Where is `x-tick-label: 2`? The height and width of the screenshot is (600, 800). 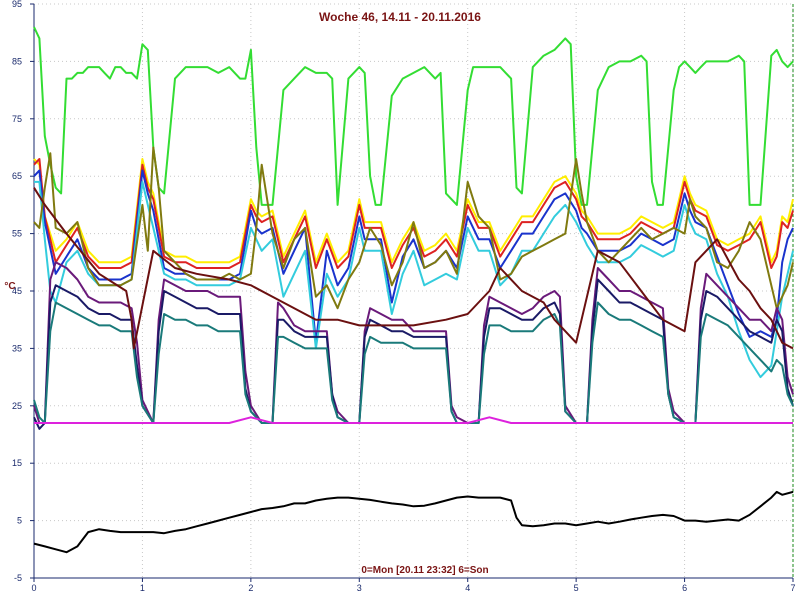
x-tick-label: 2 is located at coordinates (250, 588).